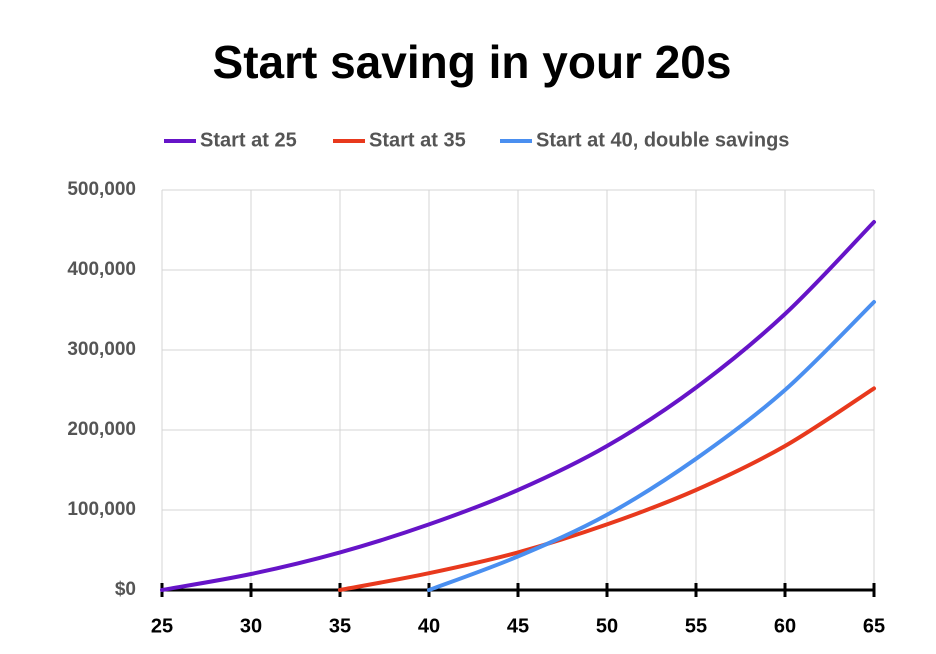  I want to click on y-tick-label: 400,000, so click(101, 269).